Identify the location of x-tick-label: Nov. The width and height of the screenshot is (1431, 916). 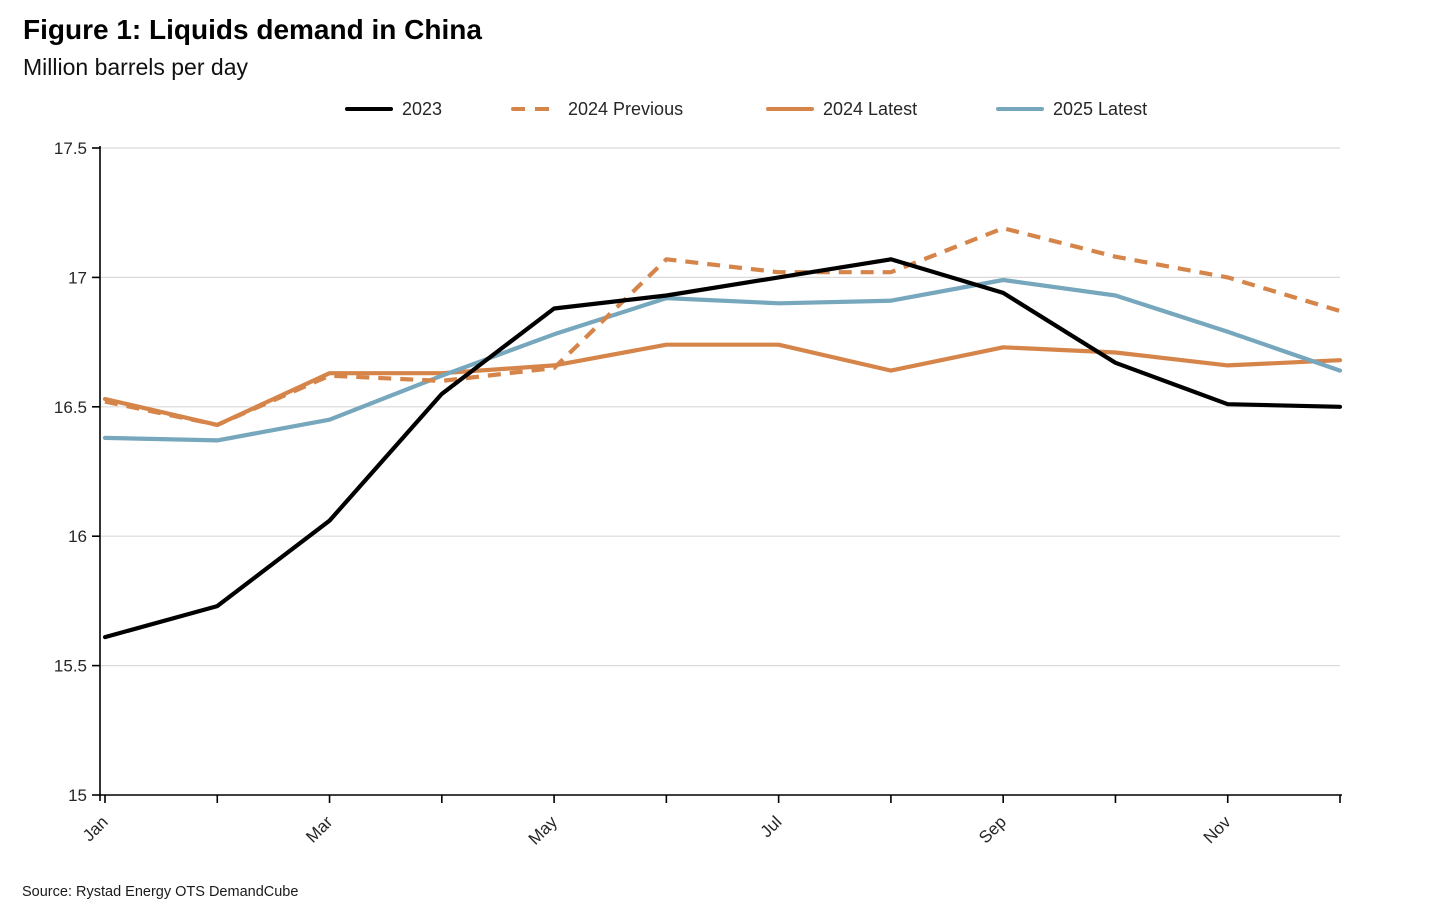
(1217, 829).